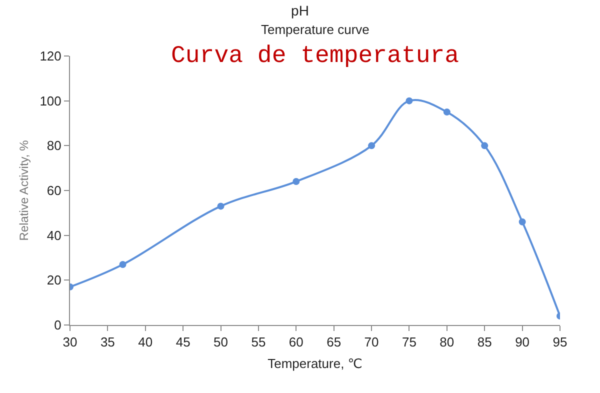 This screenshot has height=393, width=600. I want to click on y-tick-label: 40, so click(54, 235).